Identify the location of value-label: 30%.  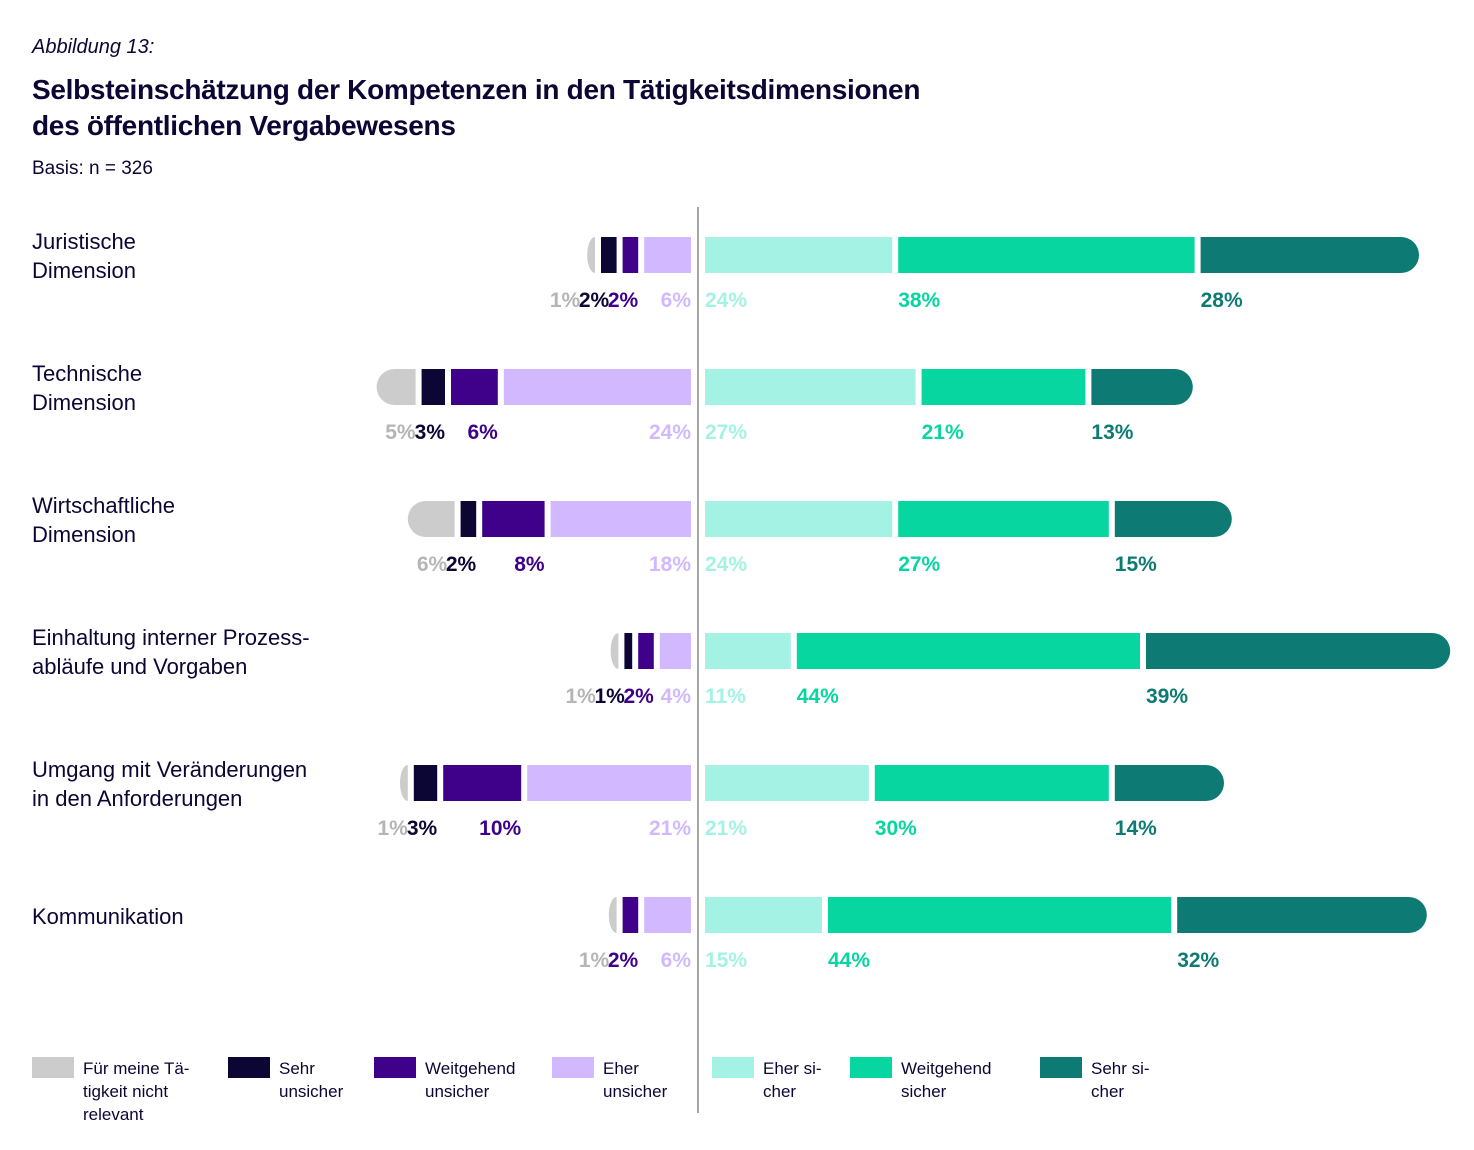
(896, 828).